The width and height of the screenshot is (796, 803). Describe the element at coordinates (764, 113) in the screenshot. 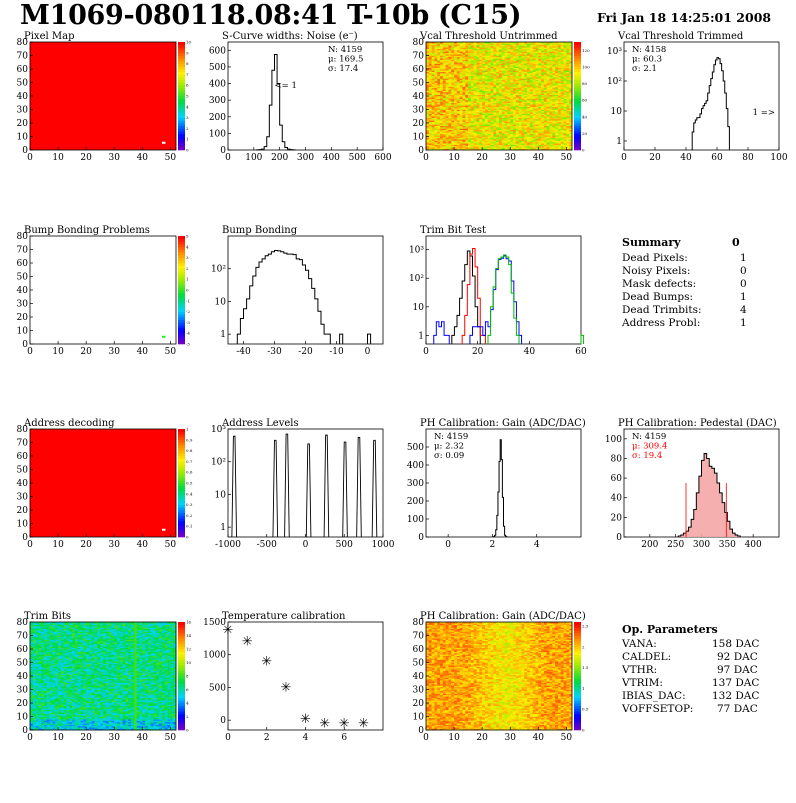

I see `annotation: 1 =>` at that location.